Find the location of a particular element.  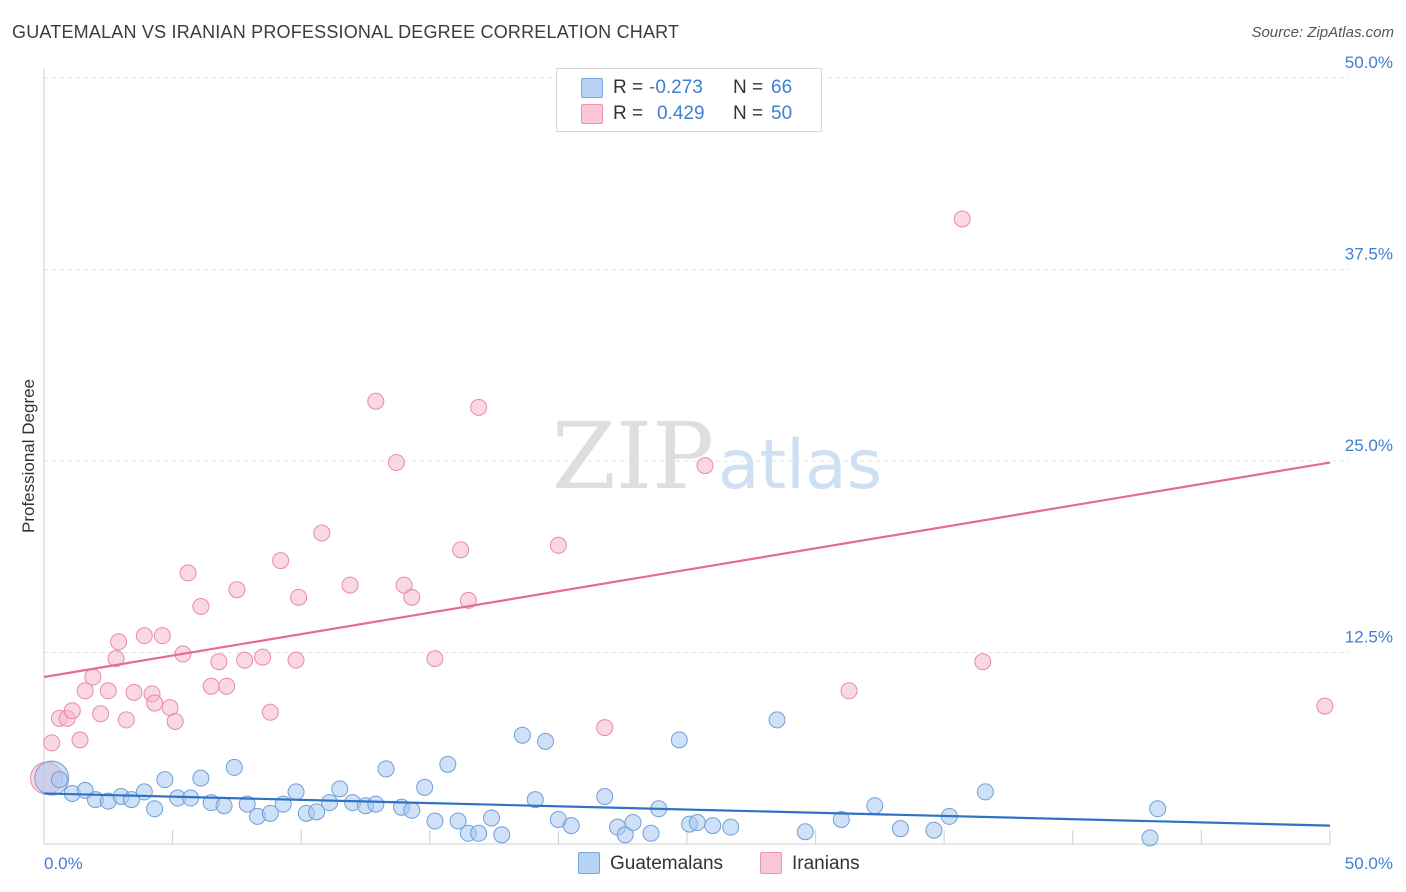

y-tick-label: 25.0% is located at coordinates (1369, 445).